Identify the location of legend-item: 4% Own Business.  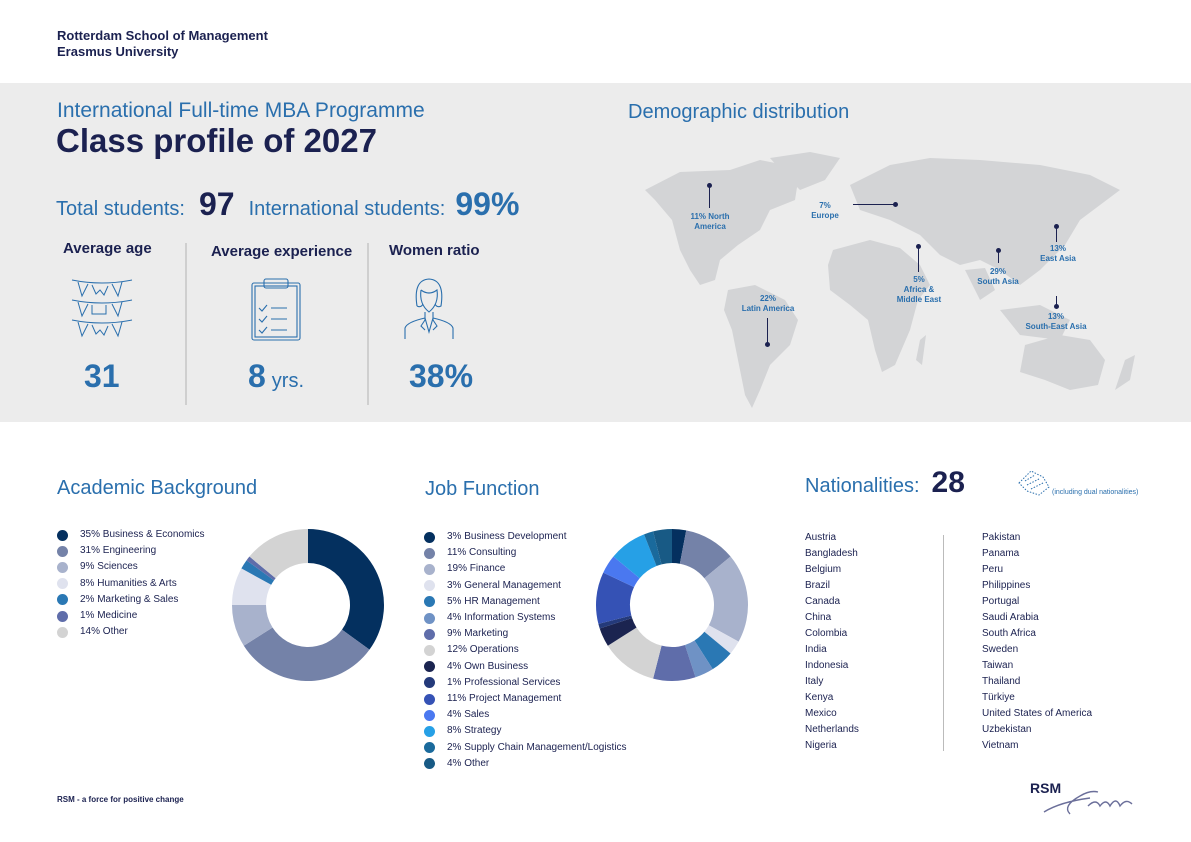
(525, 667).